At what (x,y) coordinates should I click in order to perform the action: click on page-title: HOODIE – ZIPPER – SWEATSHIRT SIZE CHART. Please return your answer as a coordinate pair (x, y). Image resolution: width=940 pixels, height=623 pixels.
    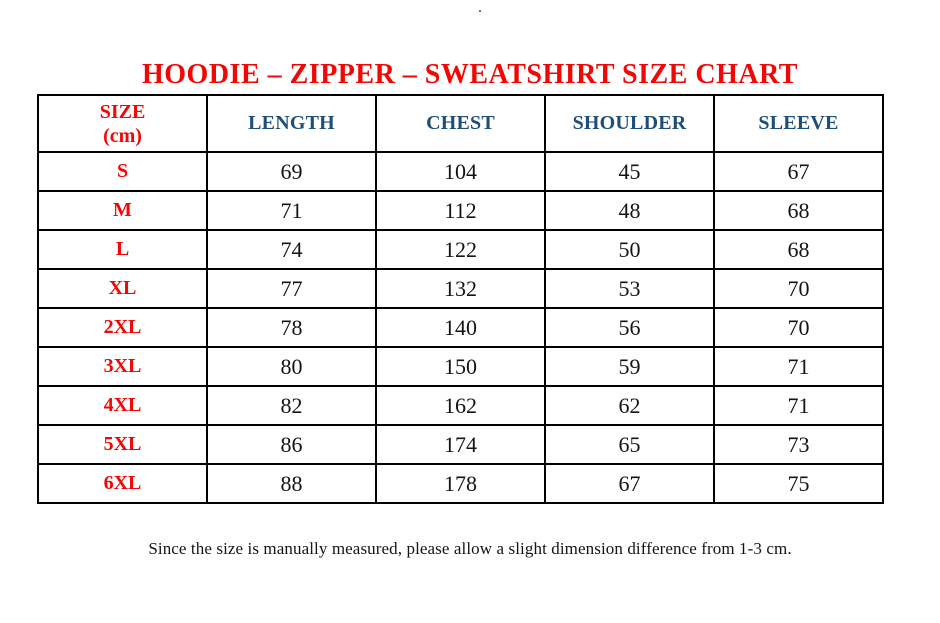
    Looking at the image, I should click on (470, 74).